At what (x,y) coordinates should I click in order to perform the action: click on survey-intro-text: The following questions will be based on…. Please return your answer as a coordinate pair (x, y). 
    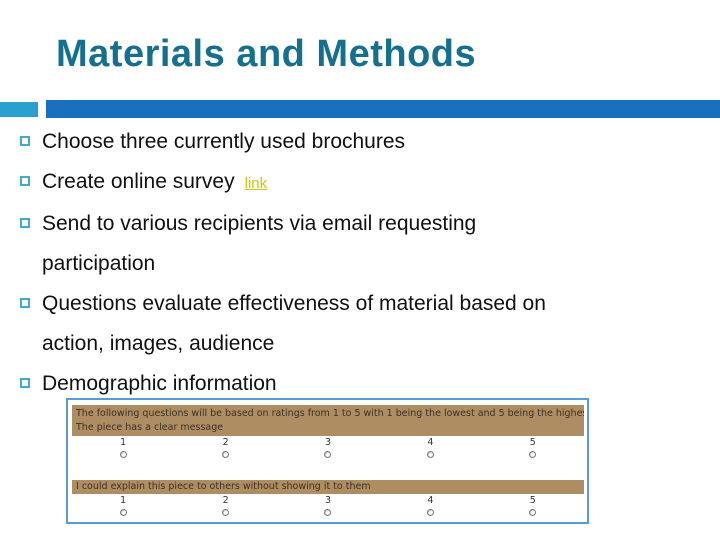
    Looking at the image, I should click on (330, 413).